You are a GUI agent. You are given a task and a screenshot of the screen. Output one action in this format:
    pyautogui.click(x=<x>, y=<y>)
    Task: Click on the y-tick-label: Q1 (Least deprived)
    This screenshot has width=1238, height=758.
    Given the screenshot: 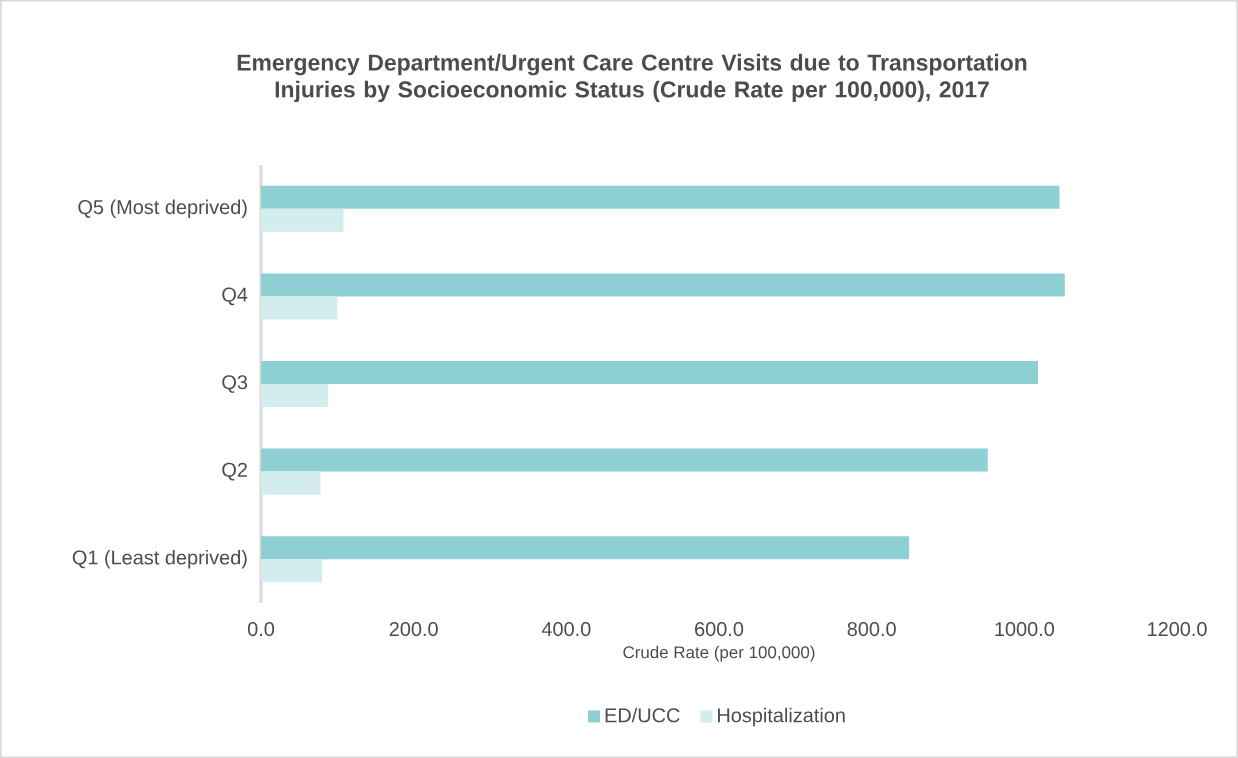 What is the action you would take?
    pyautogui.click(x=159, y=559)
    